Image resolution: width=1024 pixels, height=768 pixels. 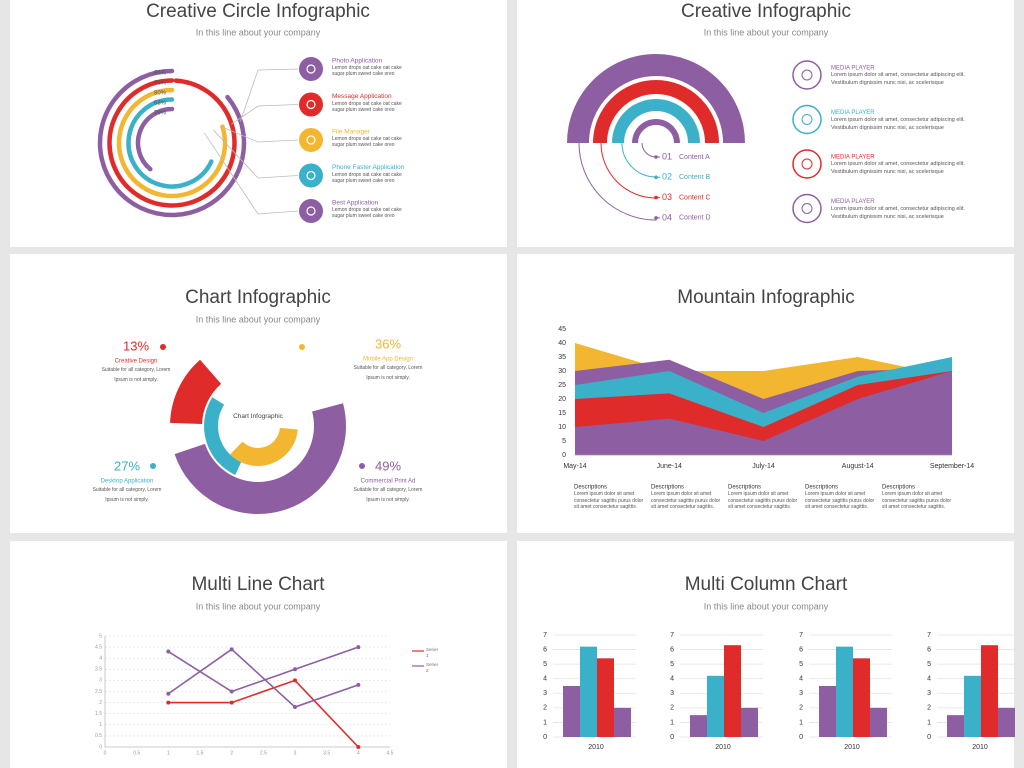 I want to click on slide-title: Creative Infographic, so click(x=766, y=11).